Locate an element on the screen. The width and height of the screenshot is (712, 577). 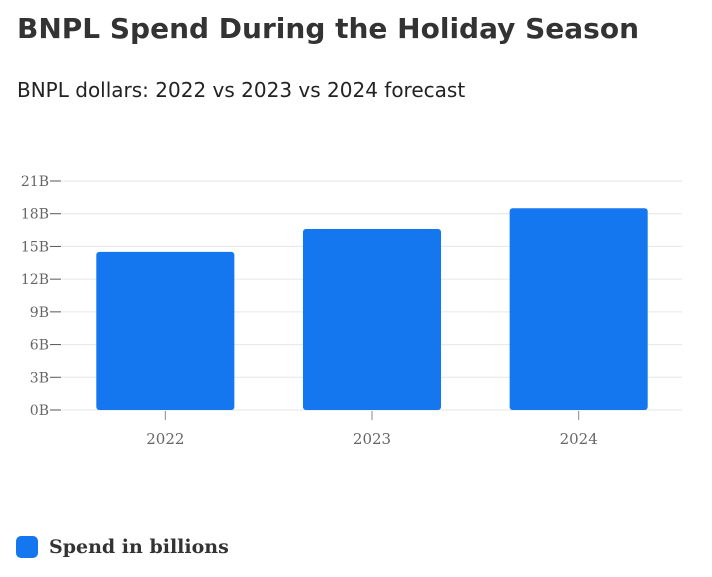
legend-label: Spend in billions is located at coordinates (139, 547).